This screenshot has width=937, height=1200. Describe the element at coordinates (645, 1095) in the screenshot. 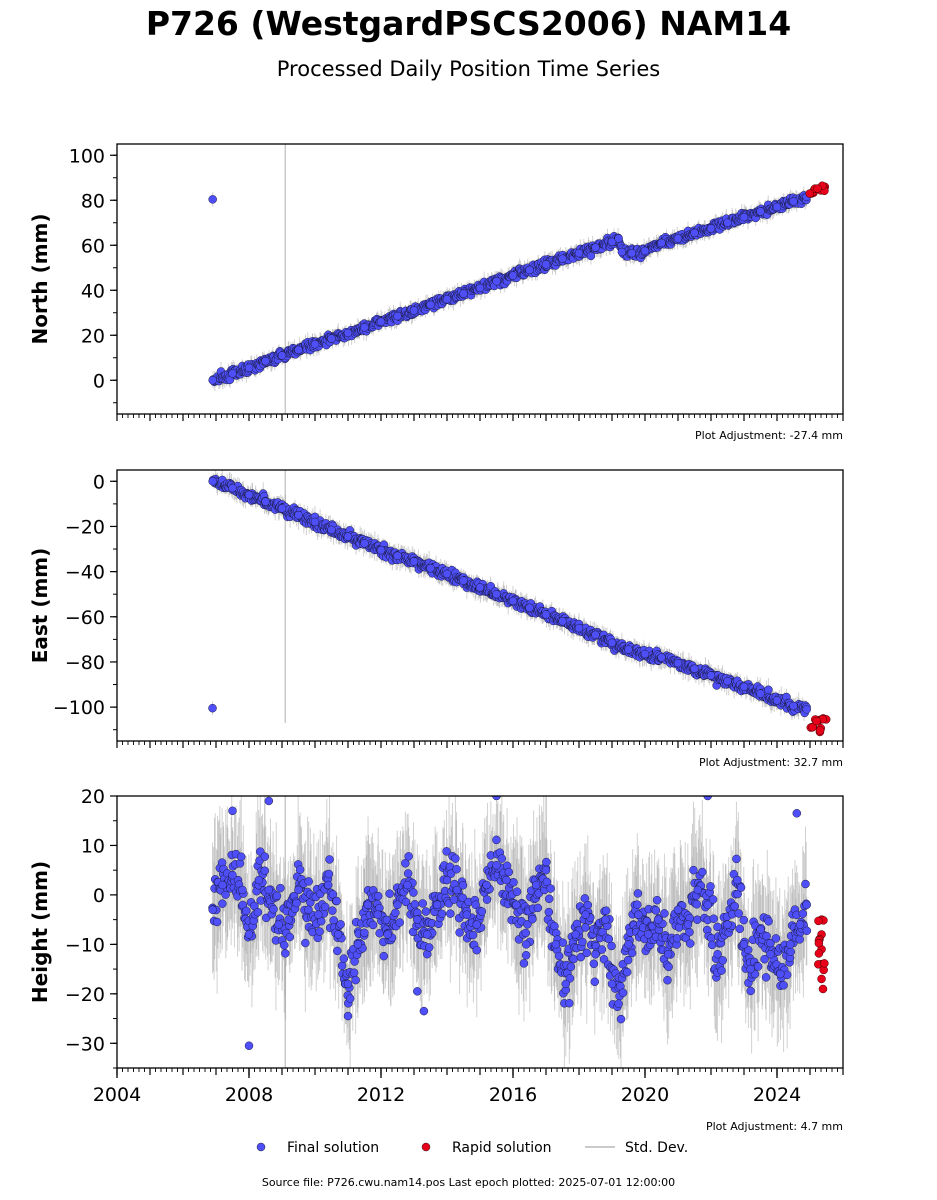

I see `x-tick-label: 2020` at that location.